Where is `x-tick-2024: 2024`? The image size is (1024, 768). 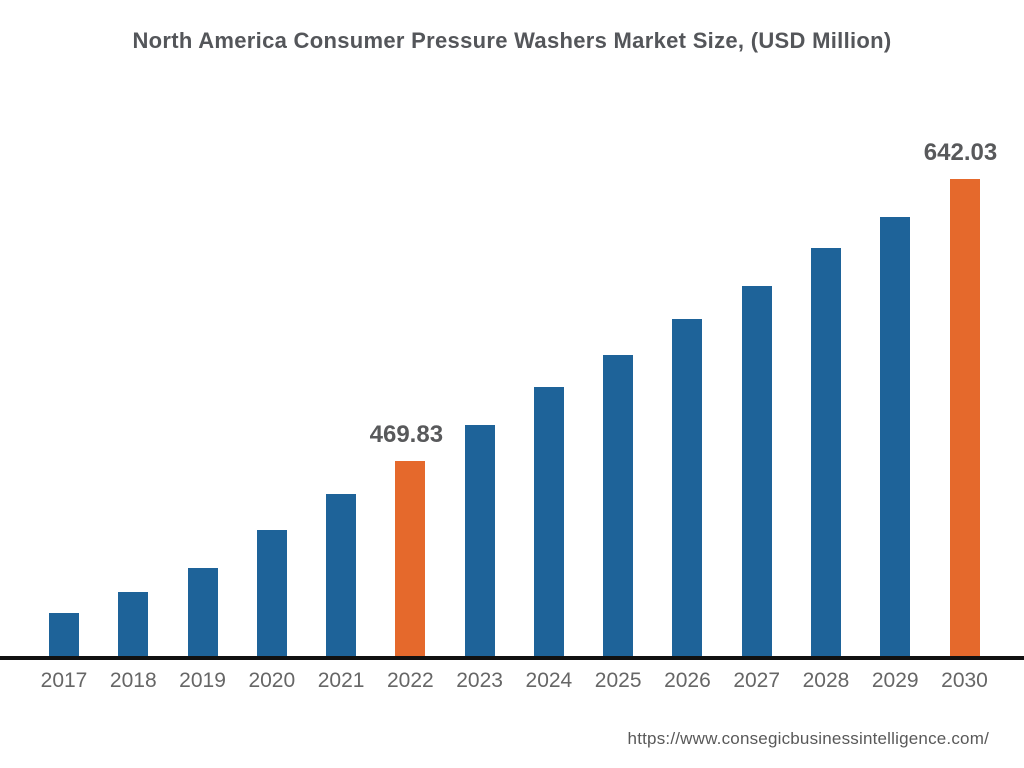 x-tick-2024: 2024 is located at coordinates (549, 680).